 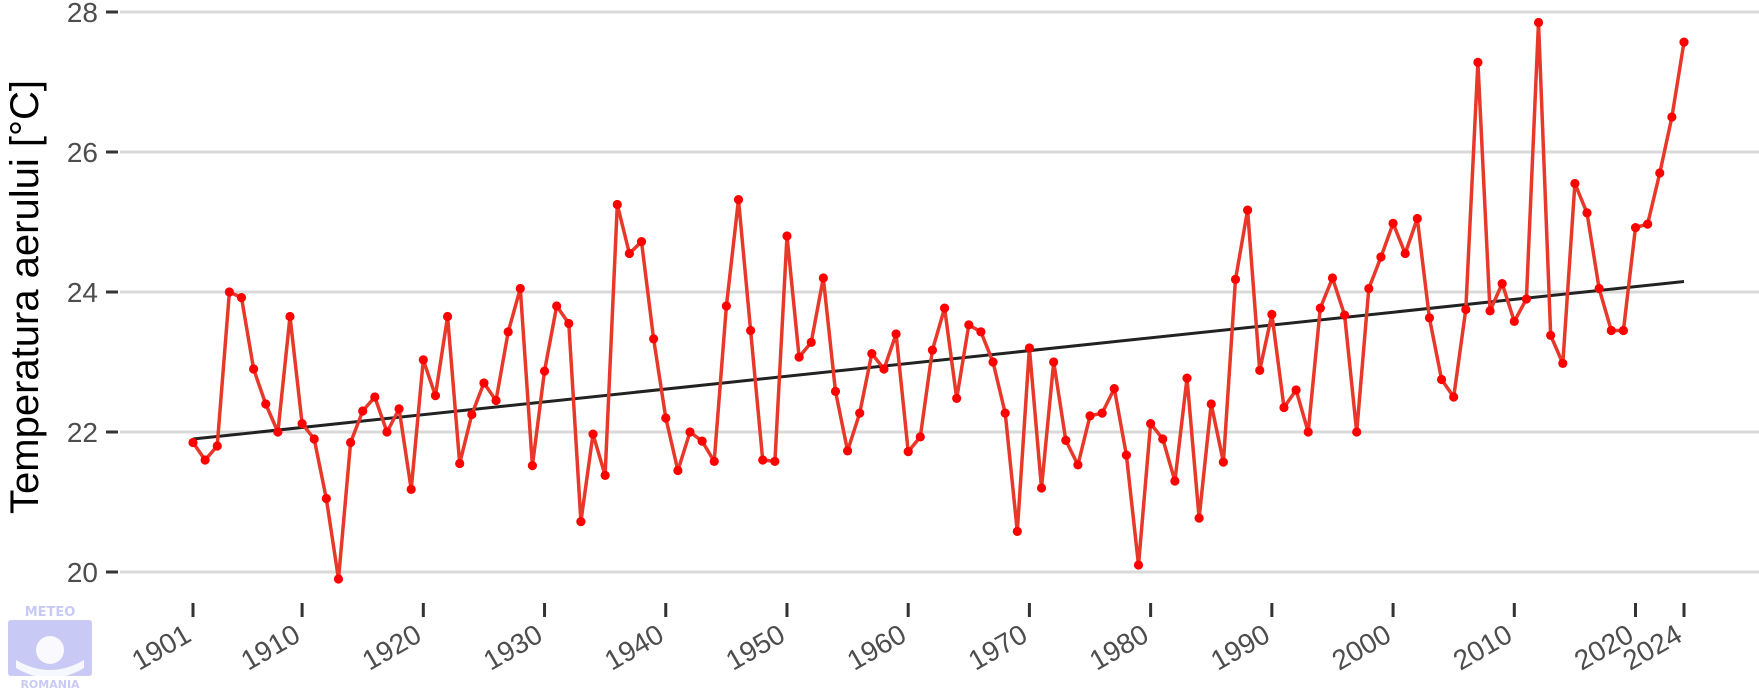 What do you see at coordinates (1361, 647) in the screenshot?
I see `x-tick-label-2000: 2000` at bounding box center [1361, 647].